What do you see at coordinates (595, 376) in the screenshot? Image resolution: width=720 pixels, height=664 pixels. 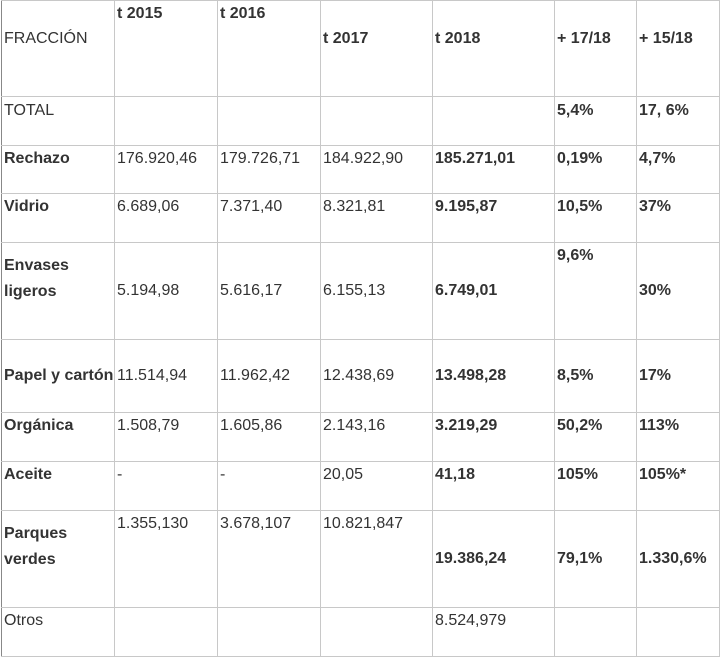 I see `cell-var-17-18: 8,5%` at bounding box center [595, 376].